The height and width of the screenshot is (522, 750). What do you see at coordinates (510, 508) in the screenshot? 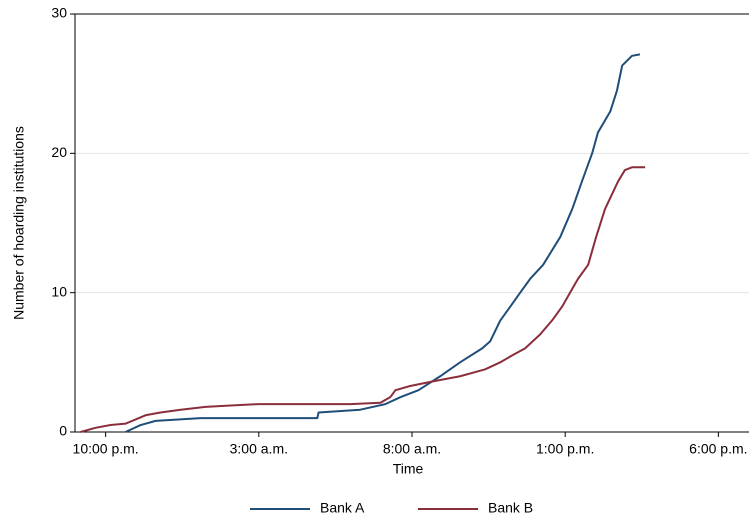
I see `legend-label: Bank B` at bounding box center [510, 508].